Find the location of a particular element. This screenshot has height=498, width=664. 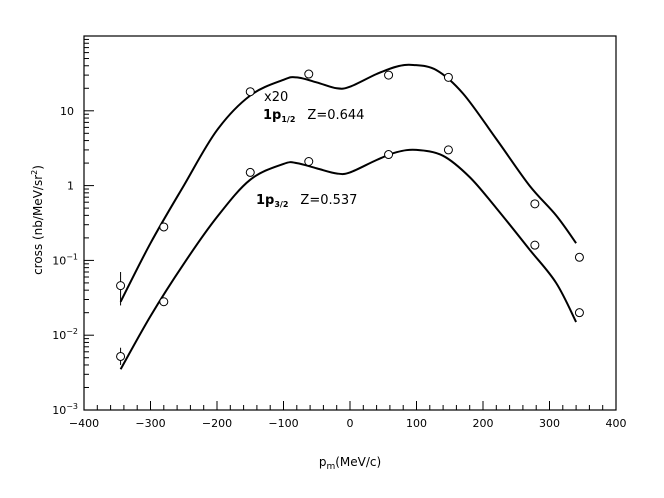

y-tick-labels: 10⁻³ 10⁻² 10⁻¹ 1 10 is located at coordinates (65, 261).